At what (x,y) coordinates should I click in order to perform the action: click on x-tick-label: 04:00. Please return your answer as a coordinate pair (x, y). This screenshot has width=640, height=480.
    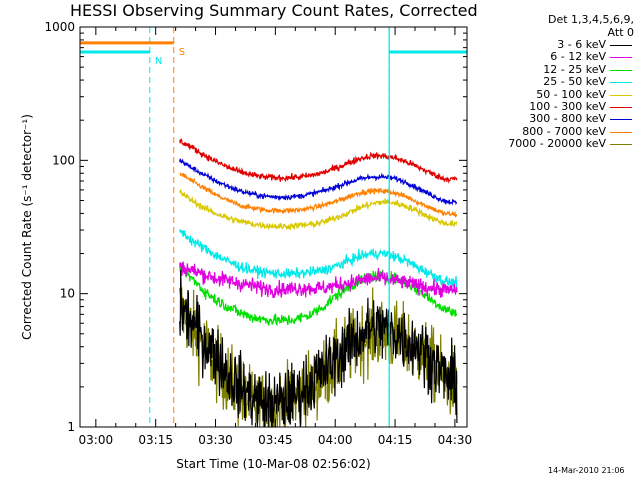
    Looking at the image, I should click on (335, 440).